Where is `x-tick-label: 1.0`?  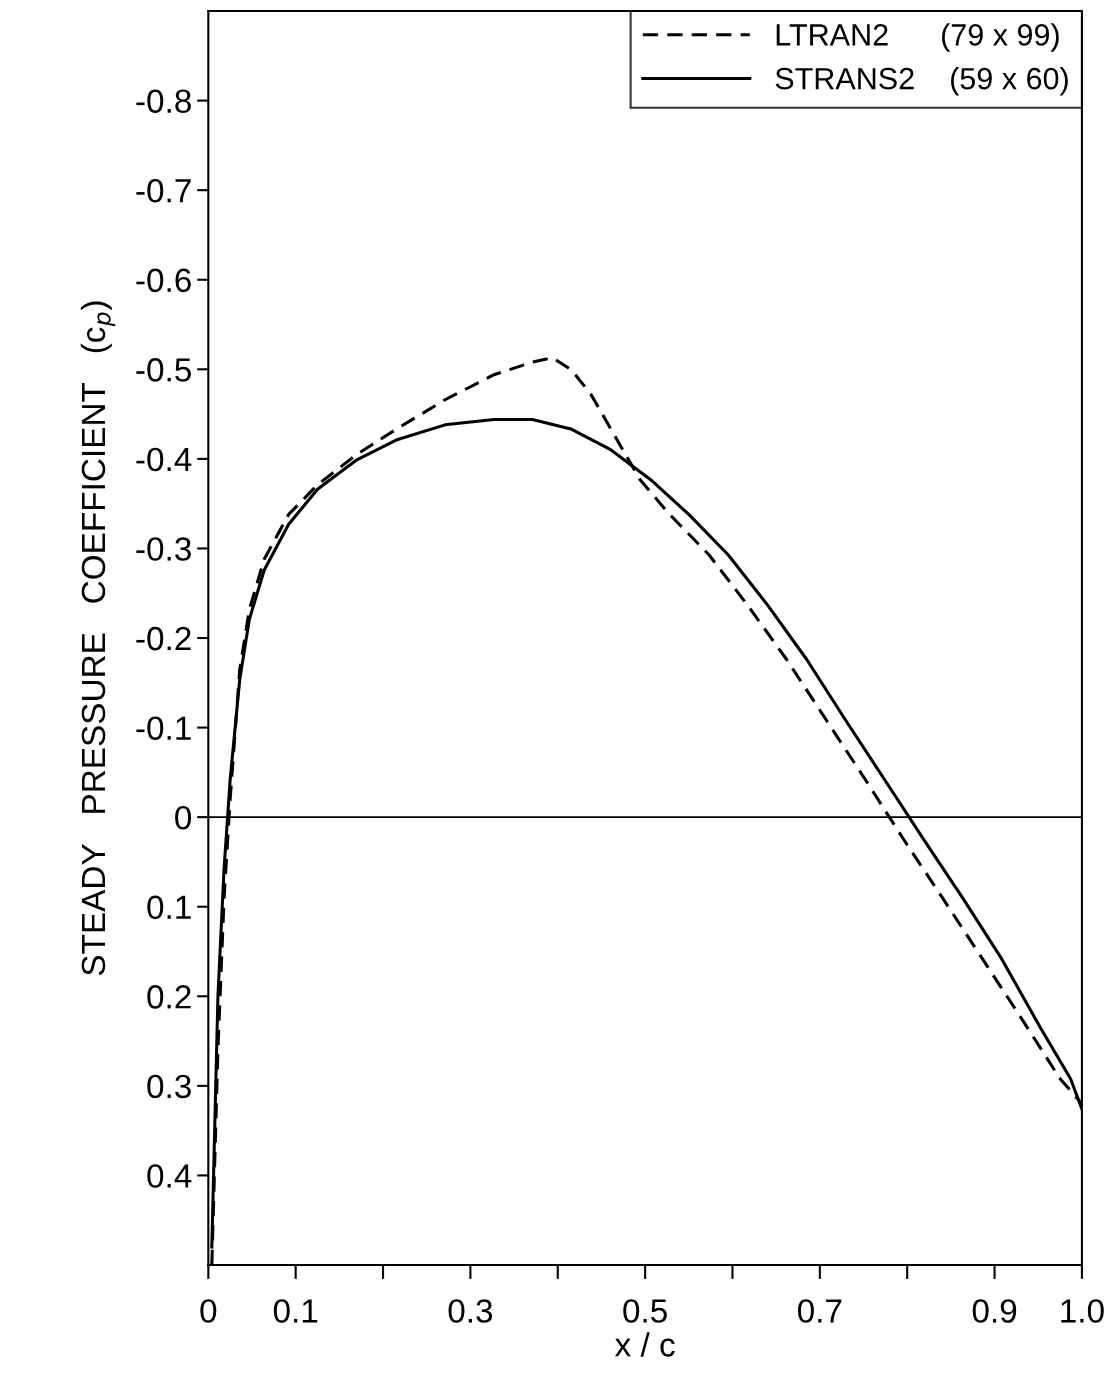
x-tick-label: 1.0 is located at coordinates (1082, 1311).